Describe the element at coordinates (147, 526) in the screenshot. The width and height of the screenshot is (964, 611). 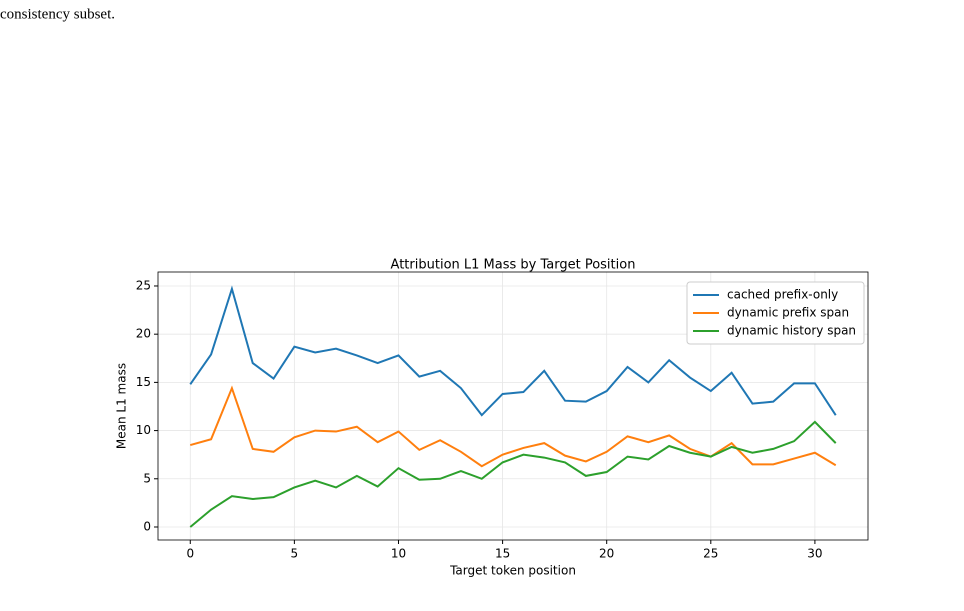
I see `y-tick-label: 0` at that location.